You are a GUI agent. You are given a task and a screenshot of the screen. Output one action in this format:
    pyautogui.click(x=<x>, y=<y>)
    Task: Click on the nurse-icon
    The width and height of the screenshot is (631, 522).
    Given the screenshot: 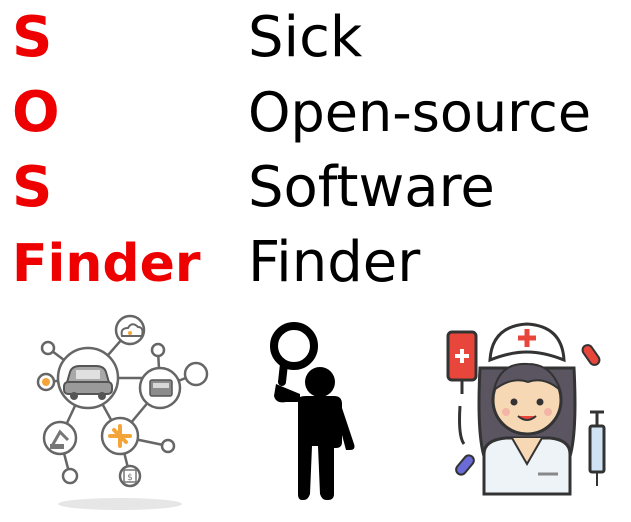 What is the action you would take?
    pyautogui.click(x=527, y=406)
    